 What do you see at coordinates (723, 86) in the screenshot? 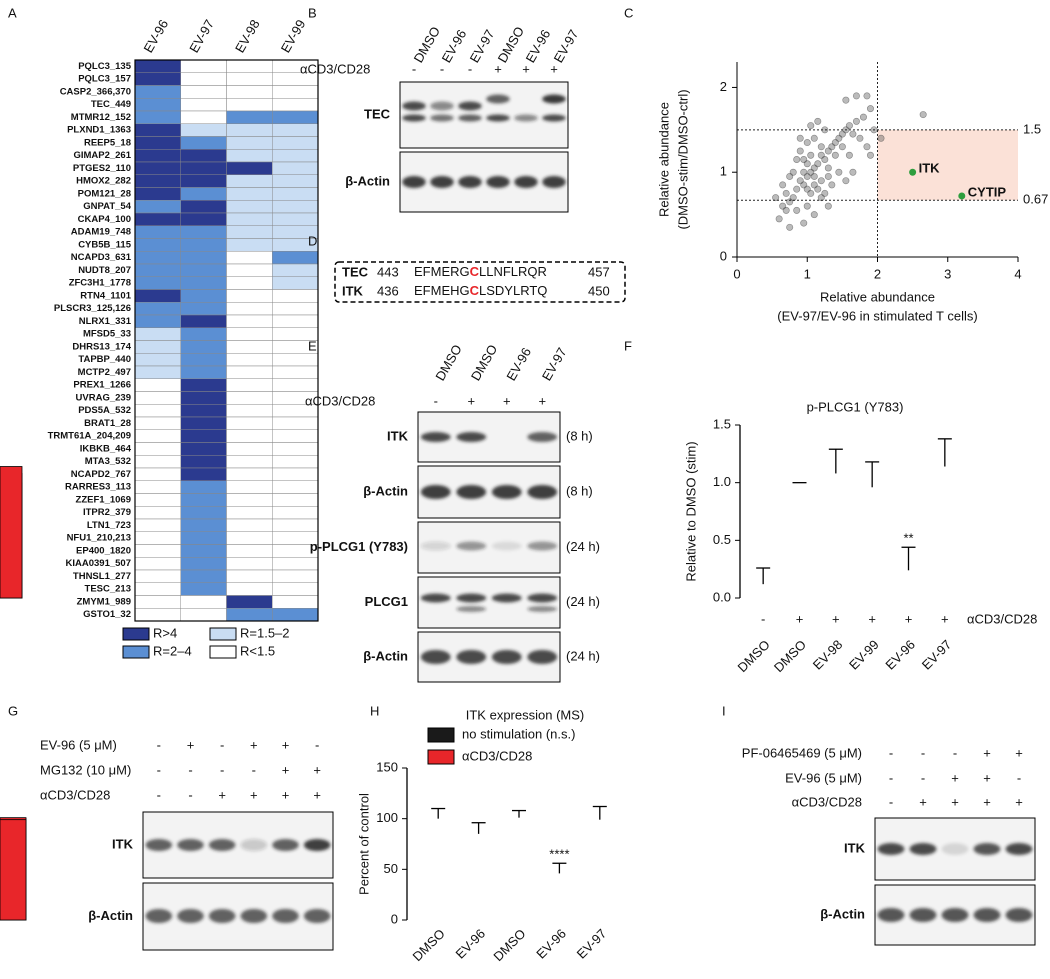
I see `y-tick-label: 2` at bounding box center [723, 86].